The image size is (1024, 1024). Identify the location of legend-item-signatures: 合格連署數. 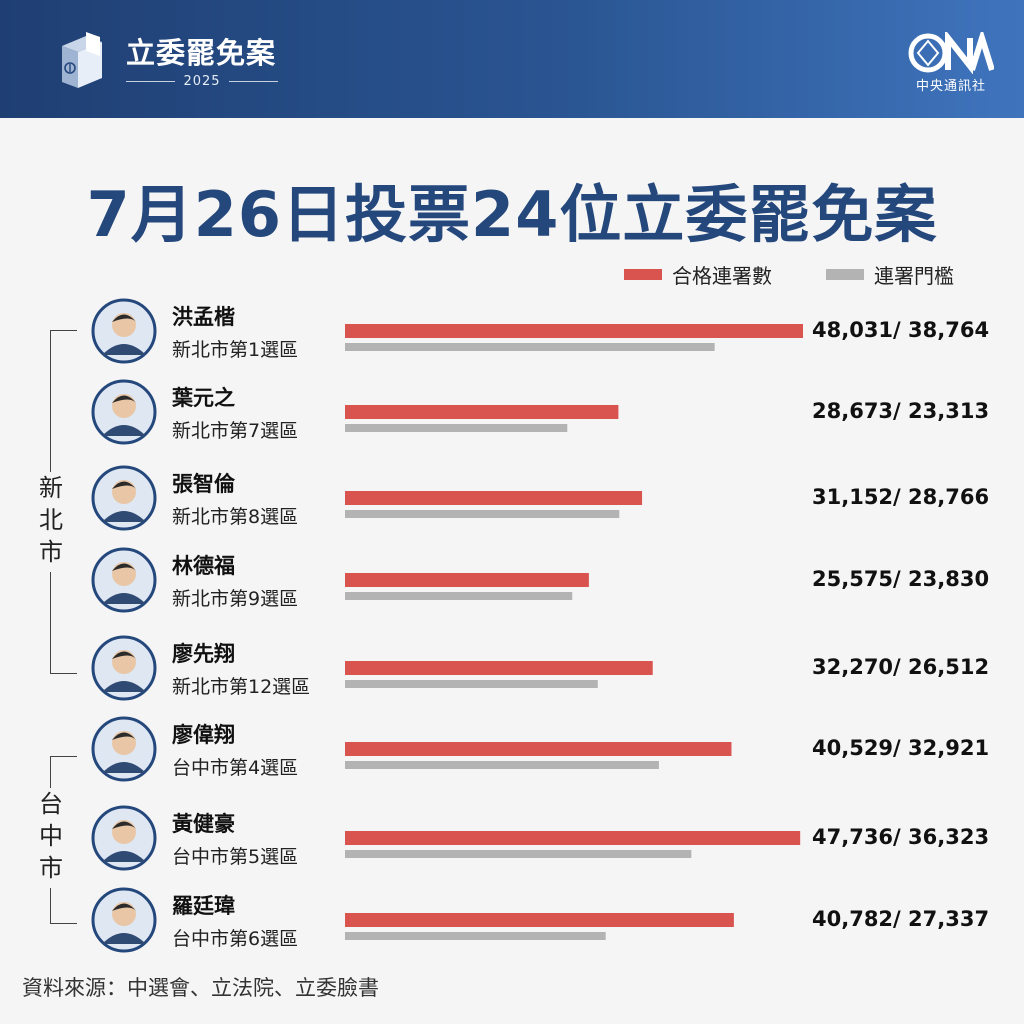
(698, 275).